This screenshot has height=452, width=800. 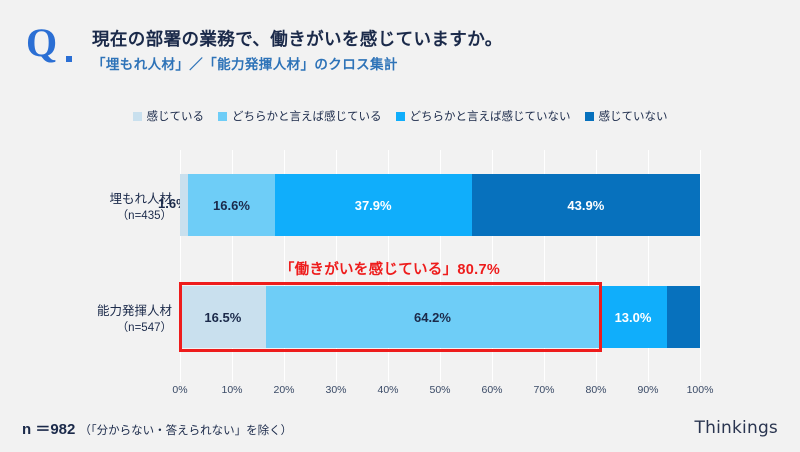 What do you see at coordinates (297, 39) in the screenshot?
I see `page-title: 現在の部署の業務で、働きがいを感じていますか。` at bounding box center [297, 39].